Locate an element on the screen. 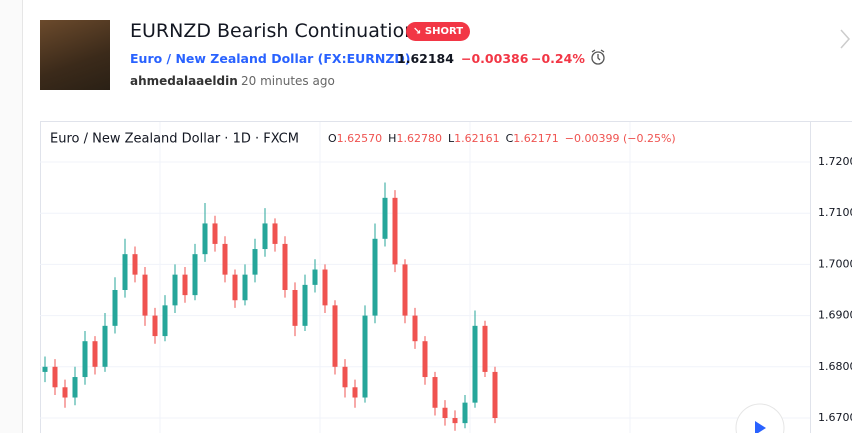  play-icon is located at coordinates (760, 427).